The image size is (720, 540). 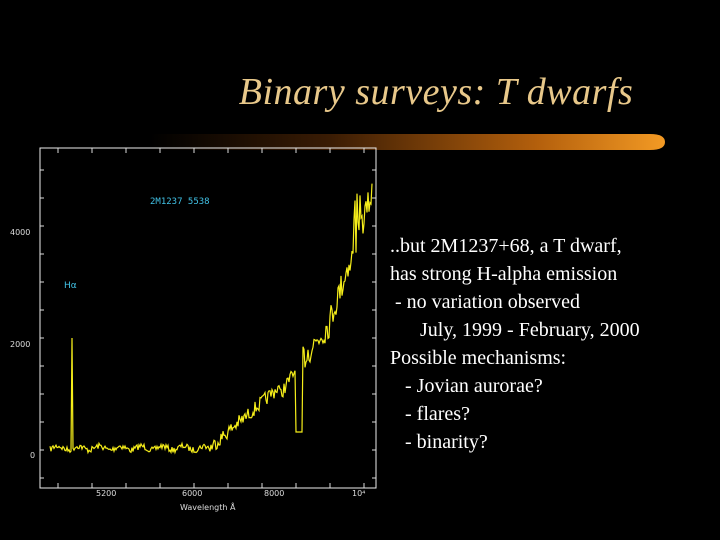 I want to click on bullet-line: - binarity?, so click(x=439, y=442).